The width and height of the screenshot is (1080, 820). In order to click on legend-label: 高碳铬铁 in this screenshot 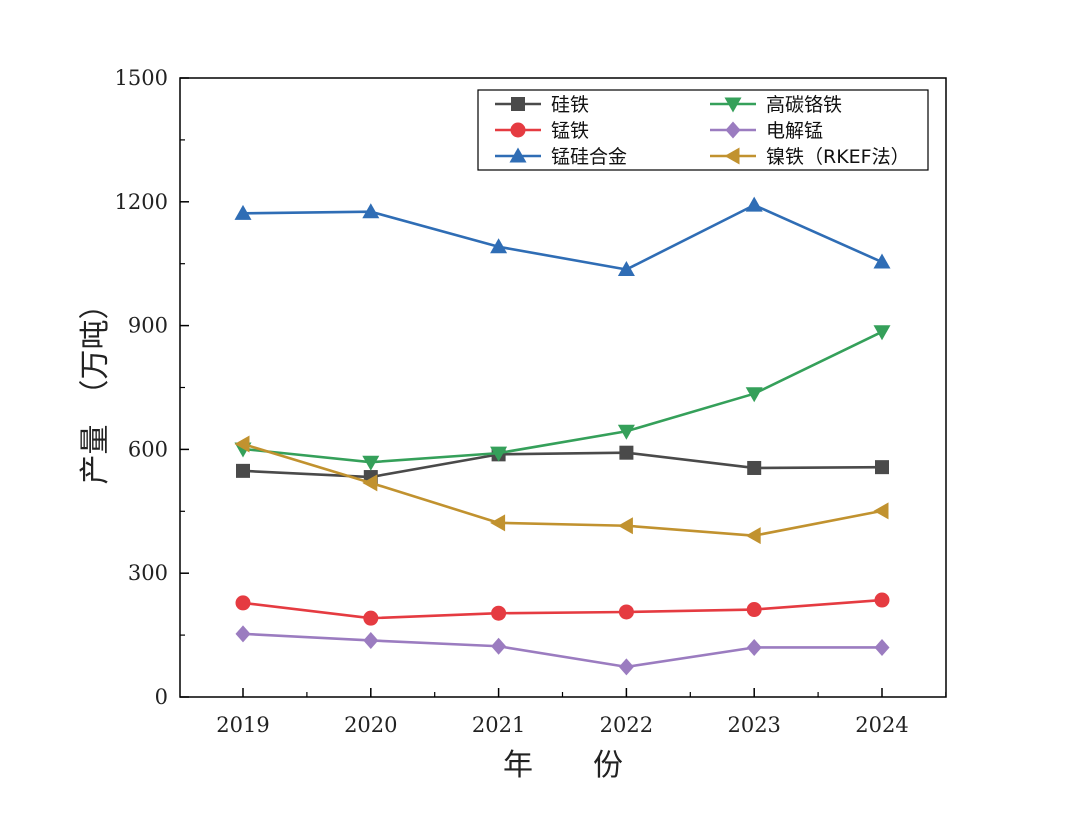, I will do `click(804, 105)`.